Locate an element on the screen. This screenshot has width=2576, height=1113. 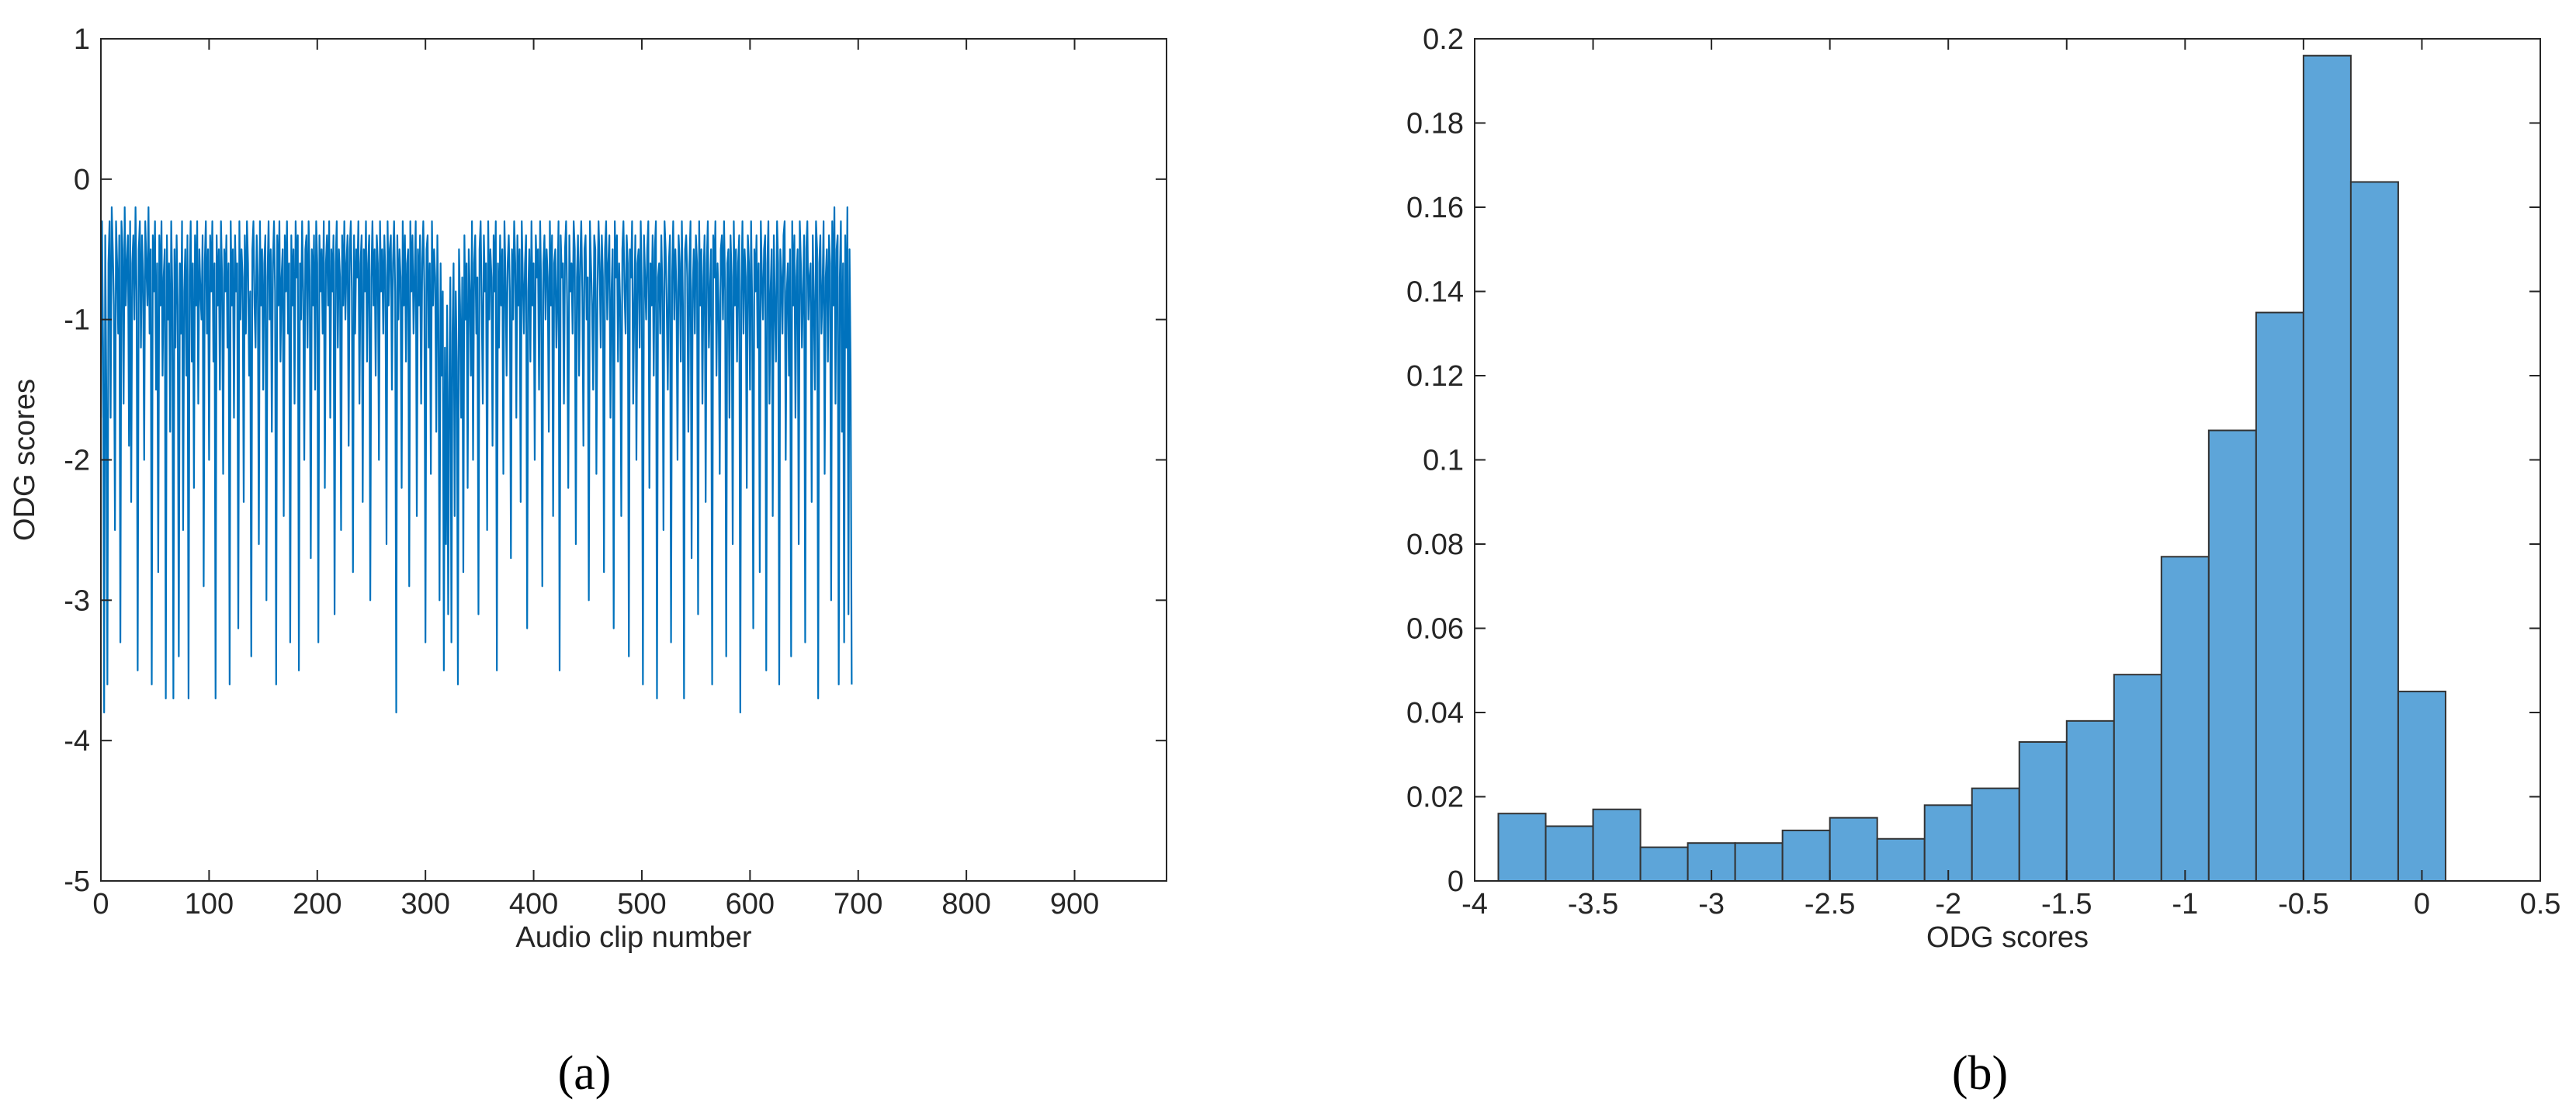
x-tick-label: 500 is located at coordinates (641, 905).